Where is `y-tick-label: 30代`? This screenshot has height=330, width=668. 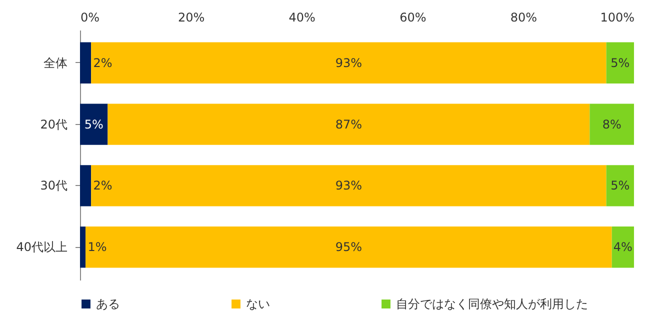
y-tick-label: 30代 is located at coordinates (54, 185).